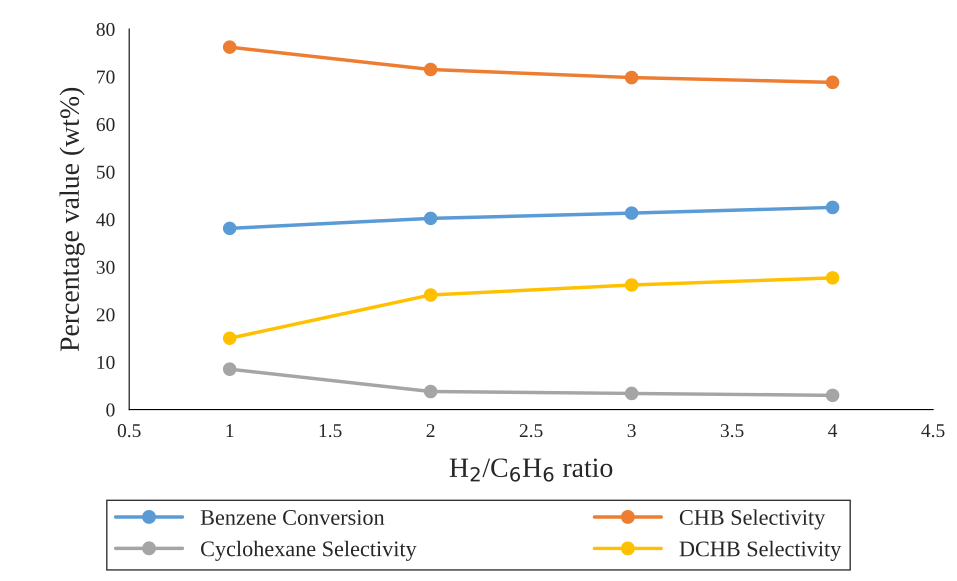 Image resolution: width=957 pixels, height=581 pixels. Describe the element at coordinates (331, 431) in the screenshot. I see `x-tick-label: 1.5` at that location.